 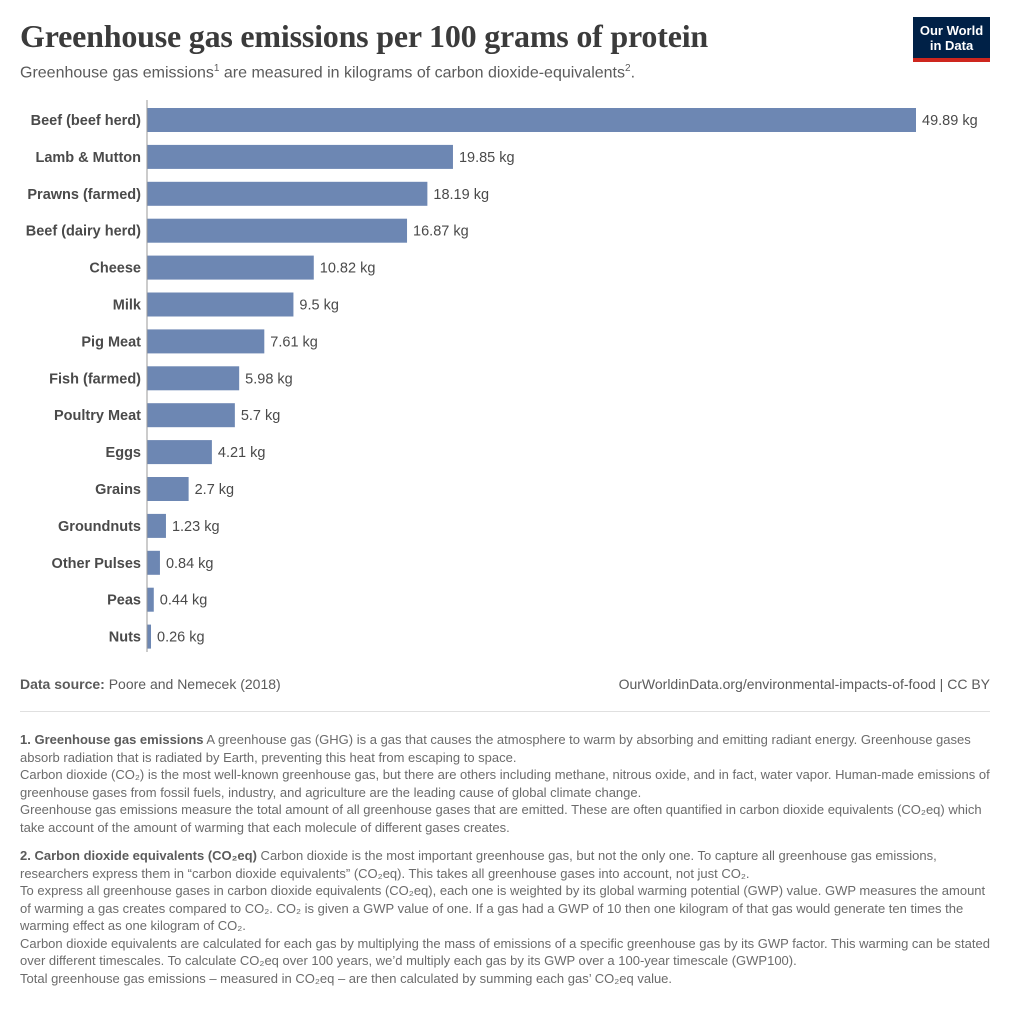 I want to click on value-label: 49.89 kg, so click(x=950, y=121).